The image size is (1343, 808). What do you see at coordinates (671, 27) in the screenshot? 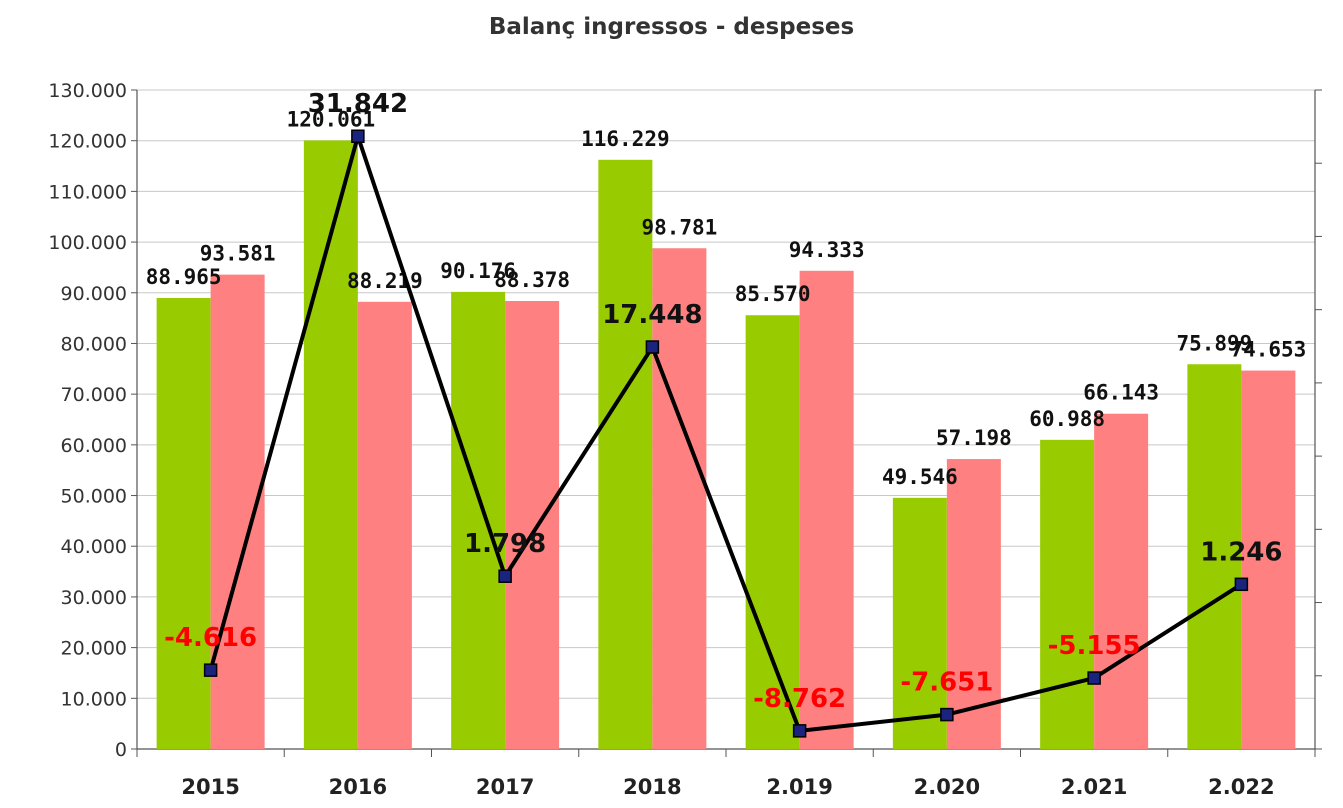
I see `chart-title: Balanç ingressos - despeses` at bounding box center [671, 27].